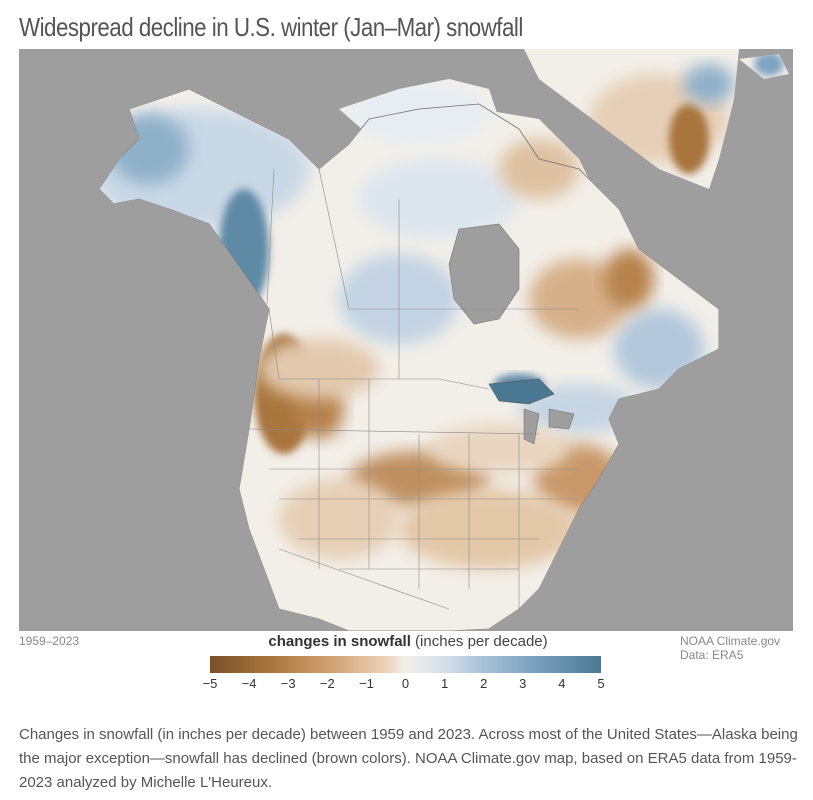 Image resolution: width=813 pixels, height=800 pixels. Describe the element at coordinates (366, 683) in the screenshot. I see `legend-tick: −1` at that location.